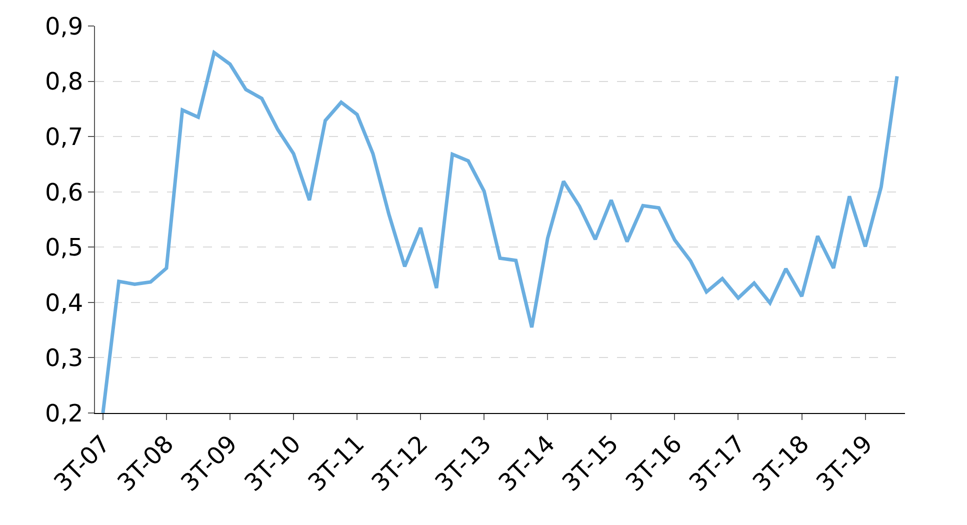  I want to click on y-tick-label: 0,9, so click(64, 26).